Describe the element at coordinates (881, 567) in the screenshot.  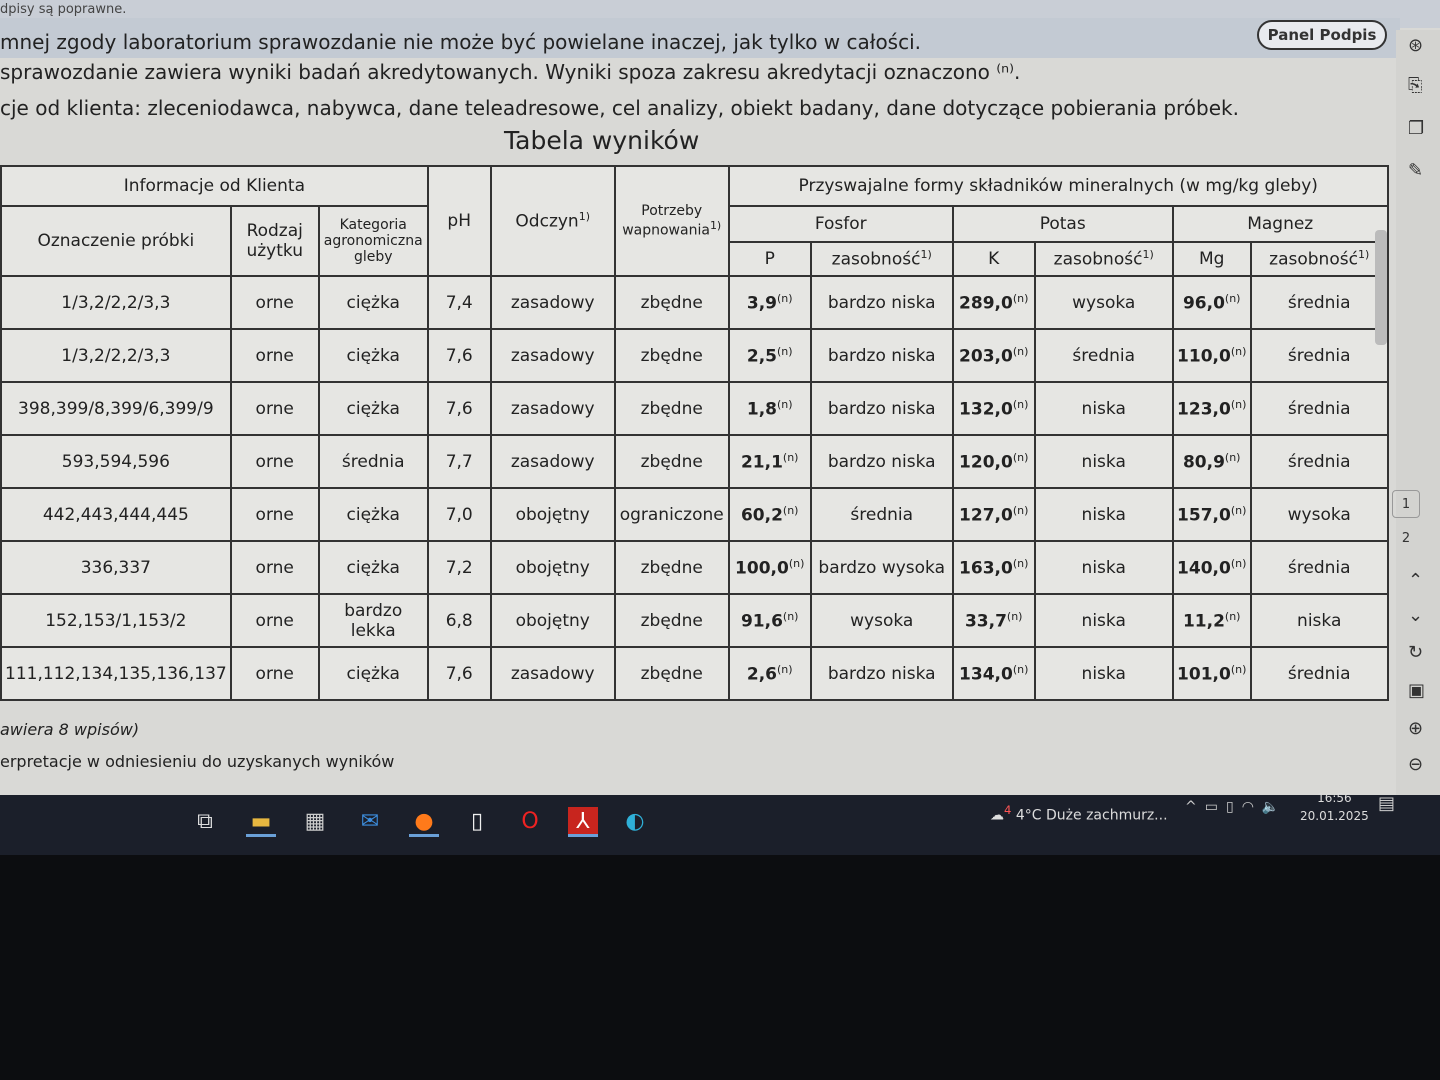
I see `table-cell: bardzo wysoka` at that location.